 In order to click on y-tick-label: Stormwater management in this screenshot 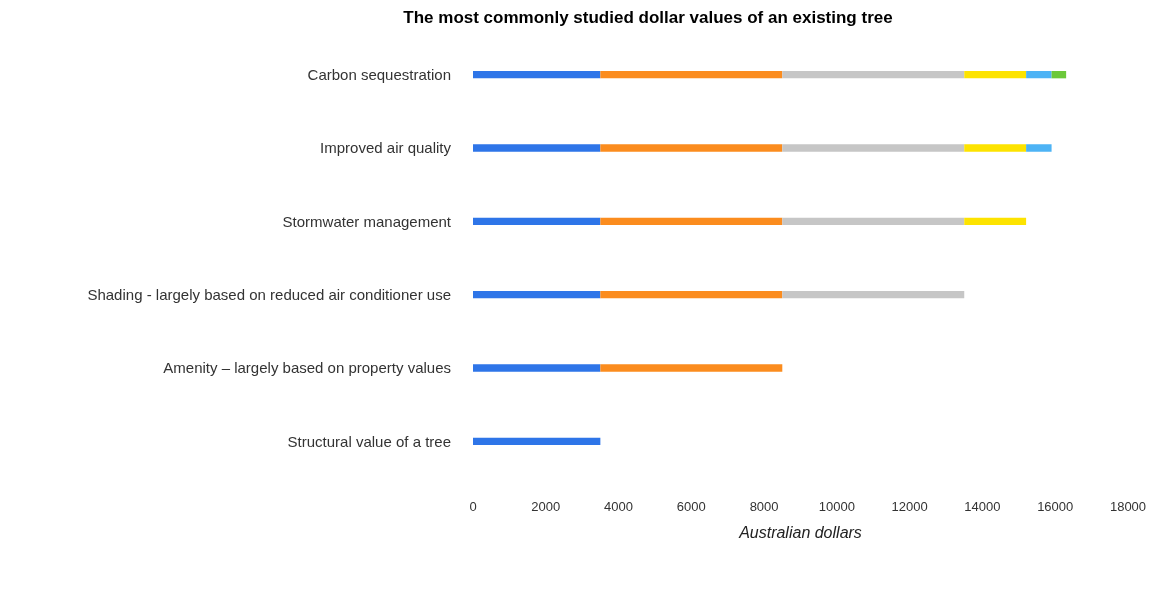, I will do `click(367, 221)`.